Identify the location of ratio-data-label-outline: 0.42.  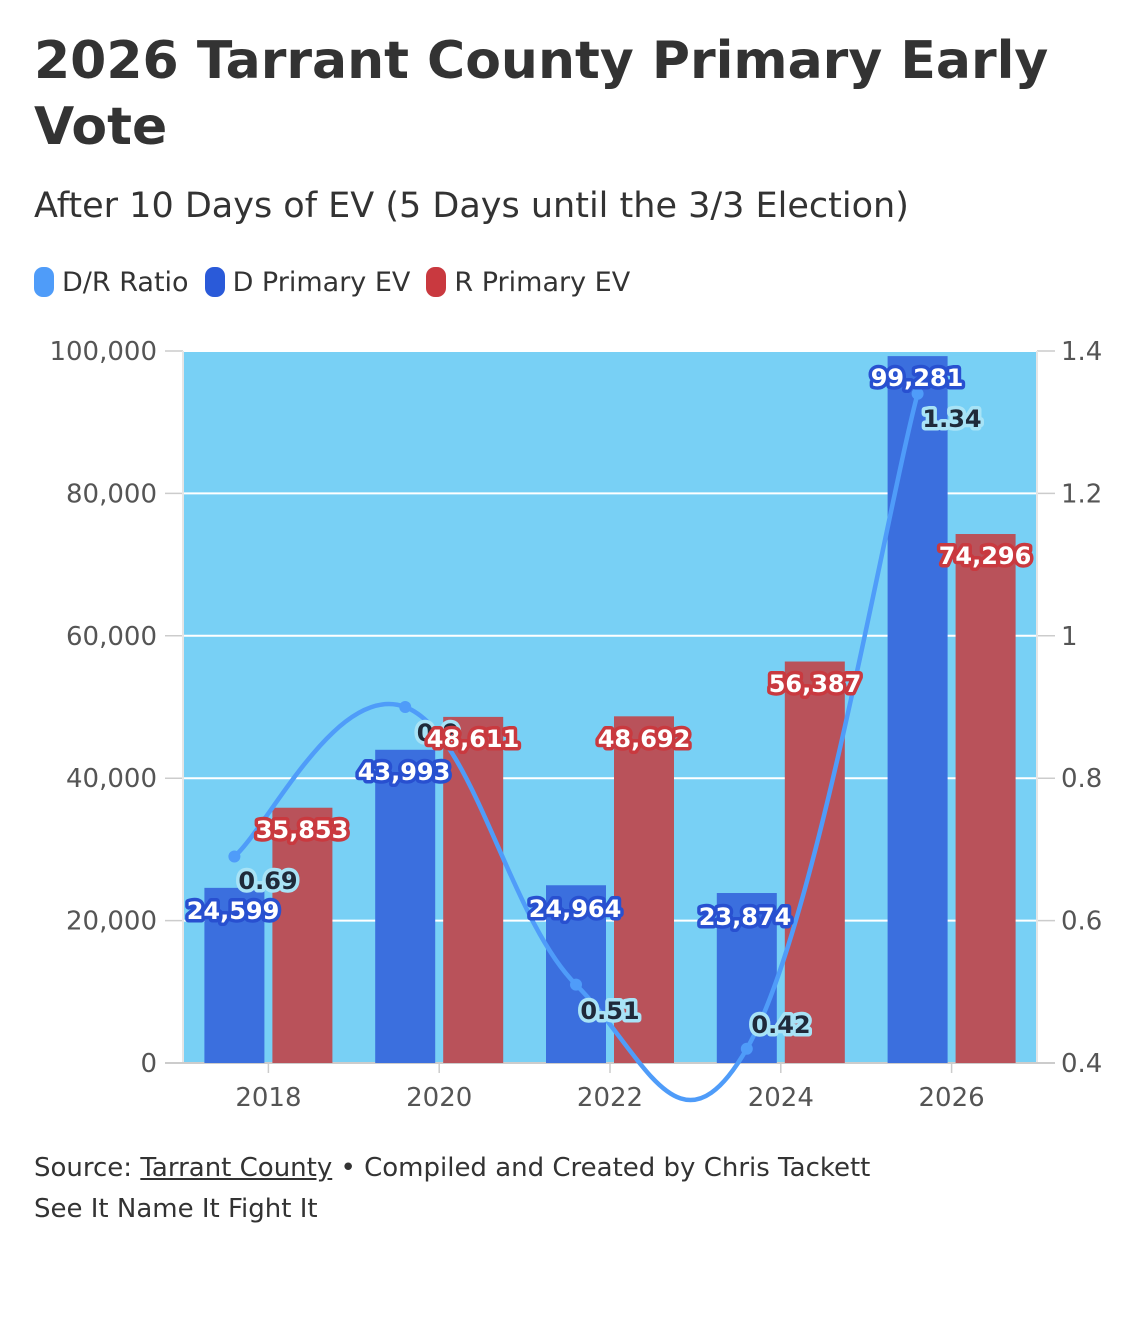
(780, 1025).